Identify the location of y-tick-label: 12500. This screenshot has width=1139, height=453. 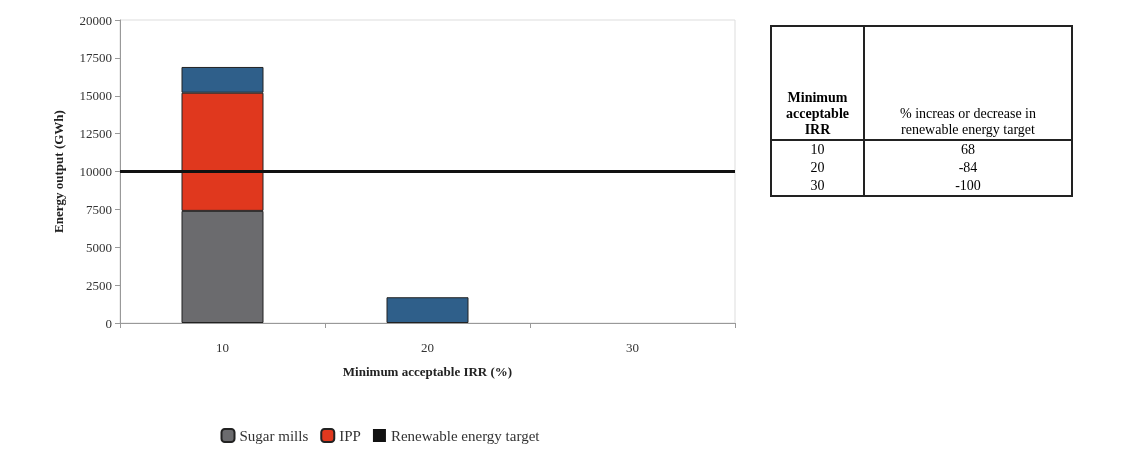
(95, 134).